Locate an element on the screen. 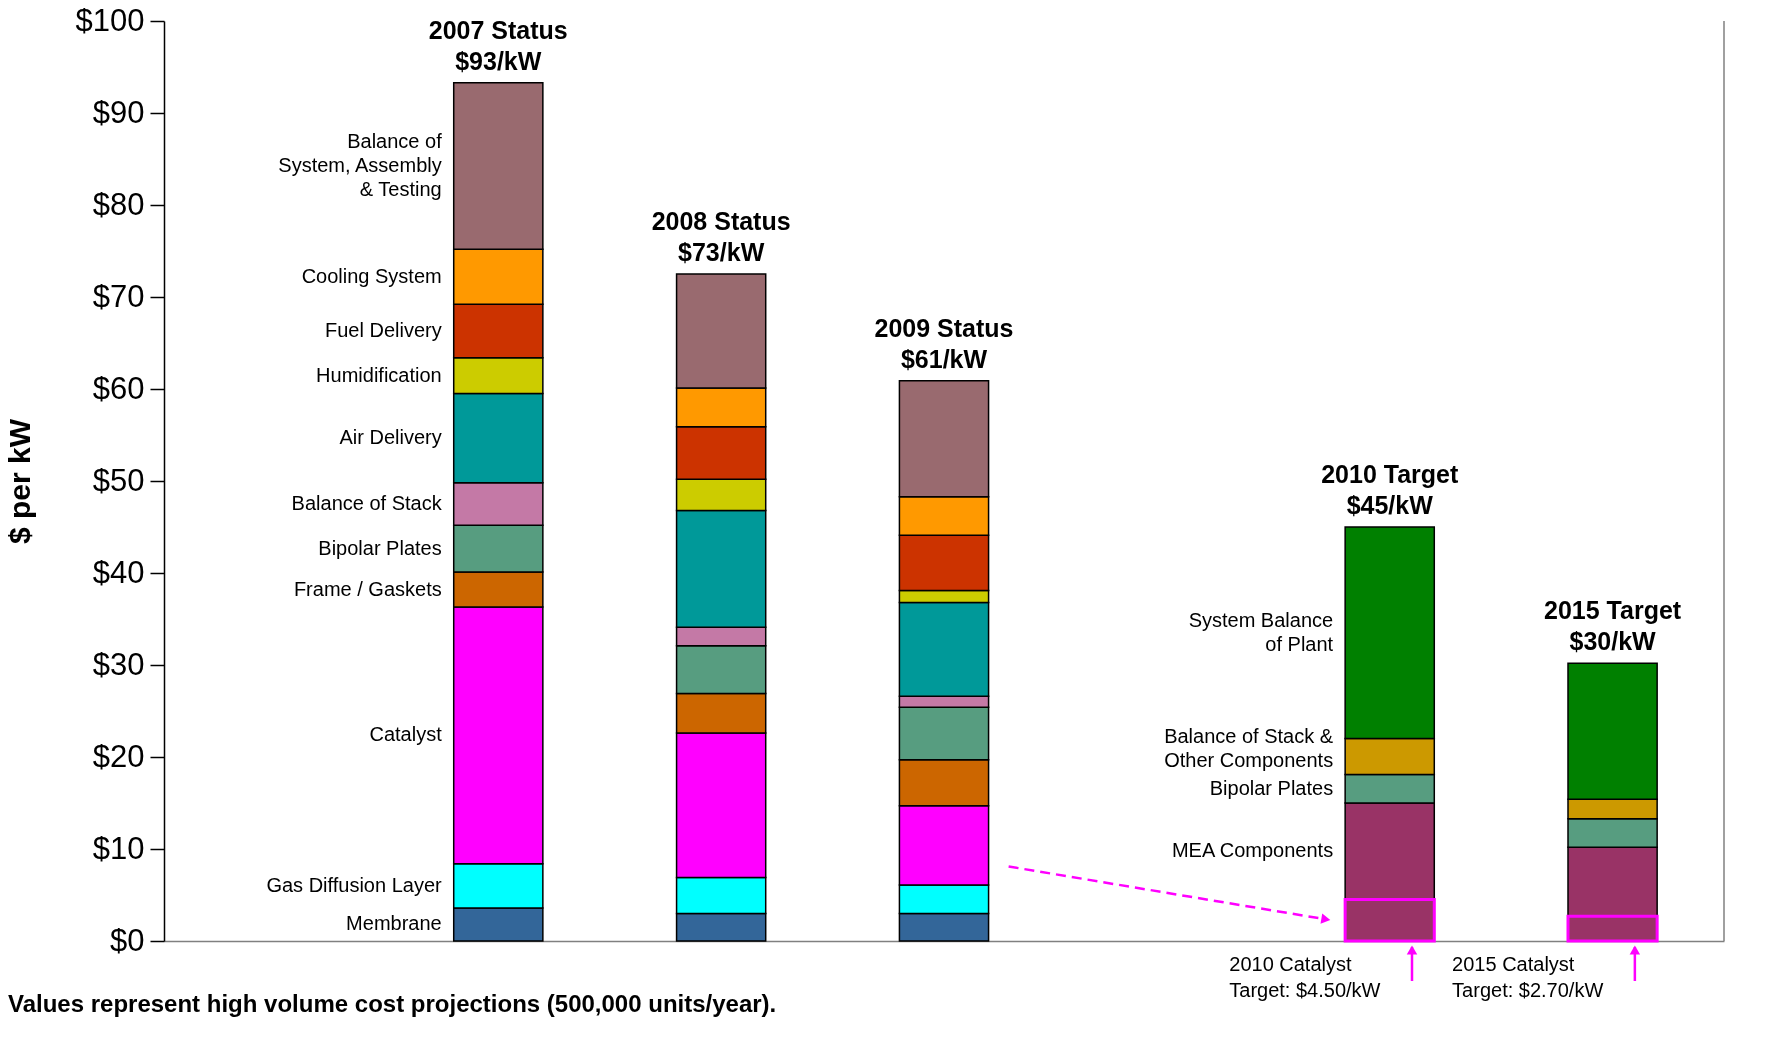 The height and width of the screenshot is (1055, 1773). y-tick-label: $70 is located at coordinates (118, 296).